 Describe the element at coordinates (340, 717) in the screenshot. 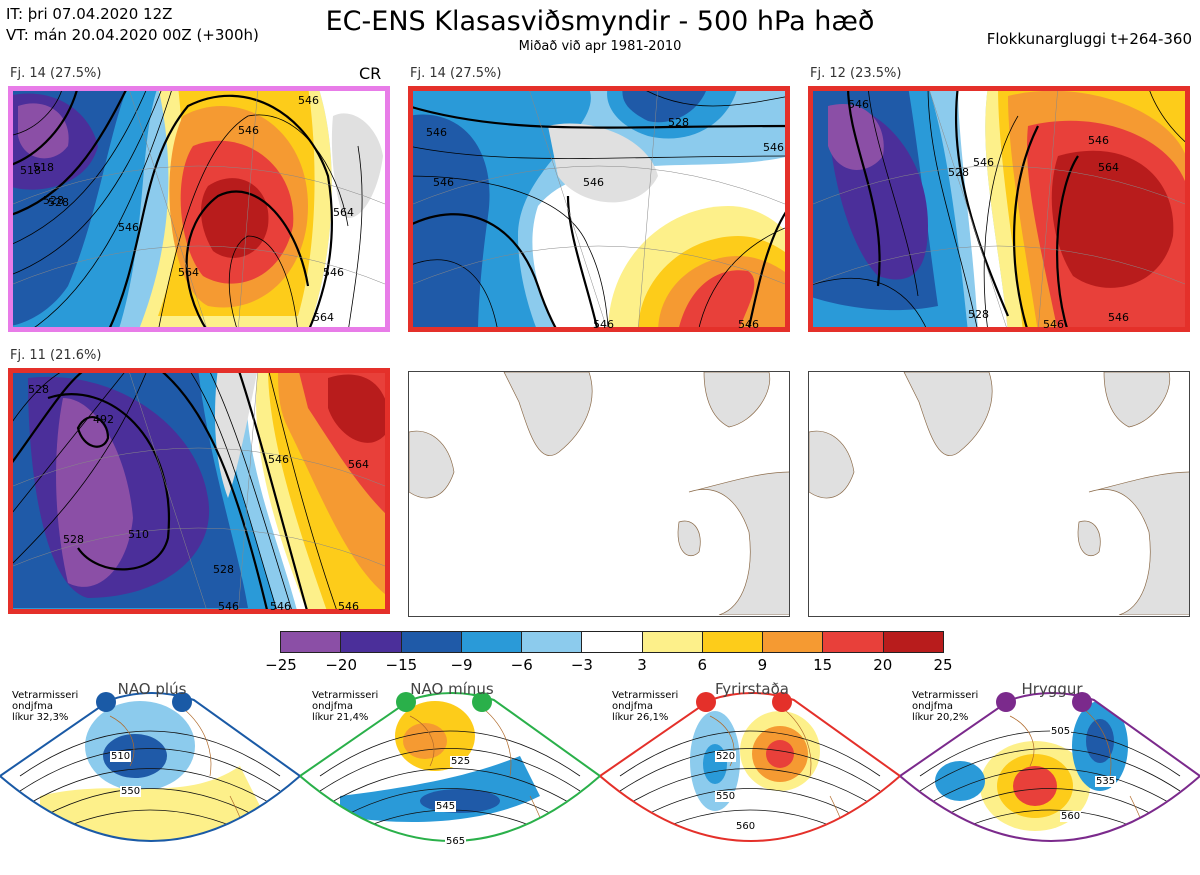

I see `regime-info-line: líkur 21,4%` at that location.